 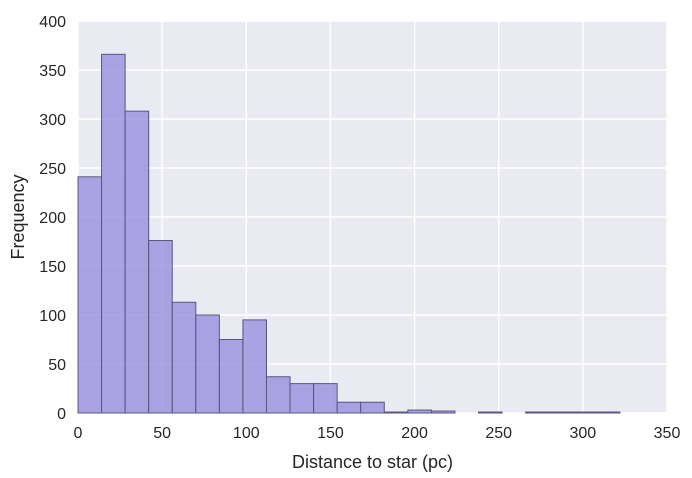 What do you see at coordinates (330, 433) in the screenshot?
I see `x-tick-label-150: 150` at bounding box center [330, 433].